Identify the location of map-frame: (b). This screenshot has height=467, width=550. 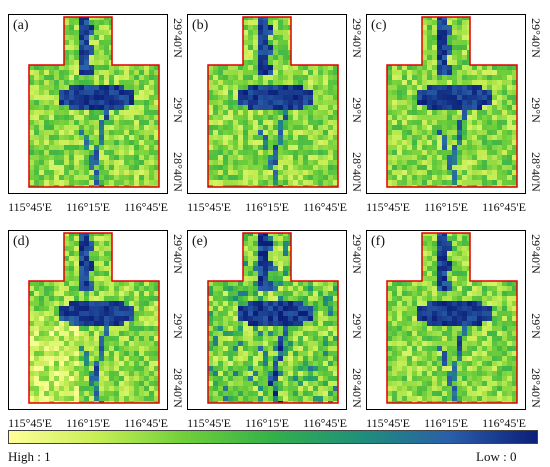
(267, 104).